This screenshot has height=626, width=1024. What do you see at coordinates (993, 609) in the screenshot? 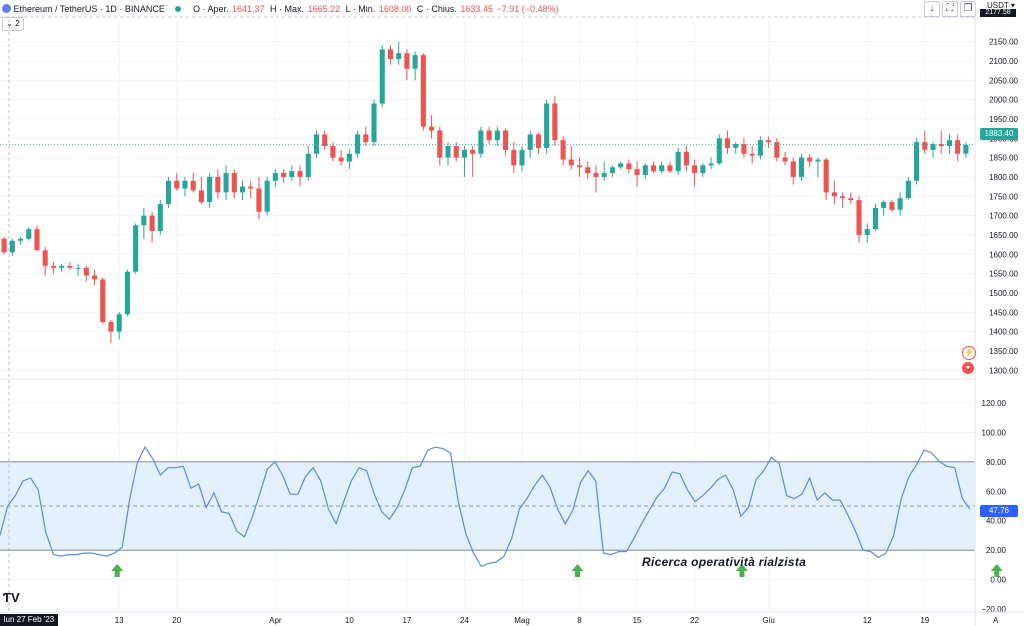
I see `oscillator-tick-label: −20.00` at bounding box center [993, 609].